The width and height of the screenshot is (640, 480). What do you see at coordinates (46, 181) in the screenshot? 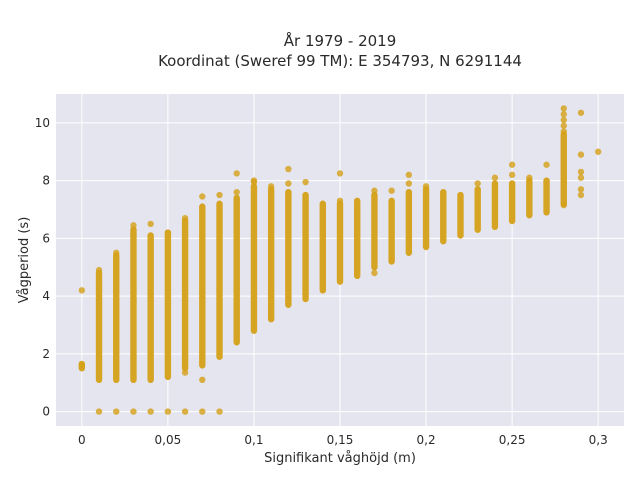
I see `y-tick-label: 8` at bounding box center [46, 181].